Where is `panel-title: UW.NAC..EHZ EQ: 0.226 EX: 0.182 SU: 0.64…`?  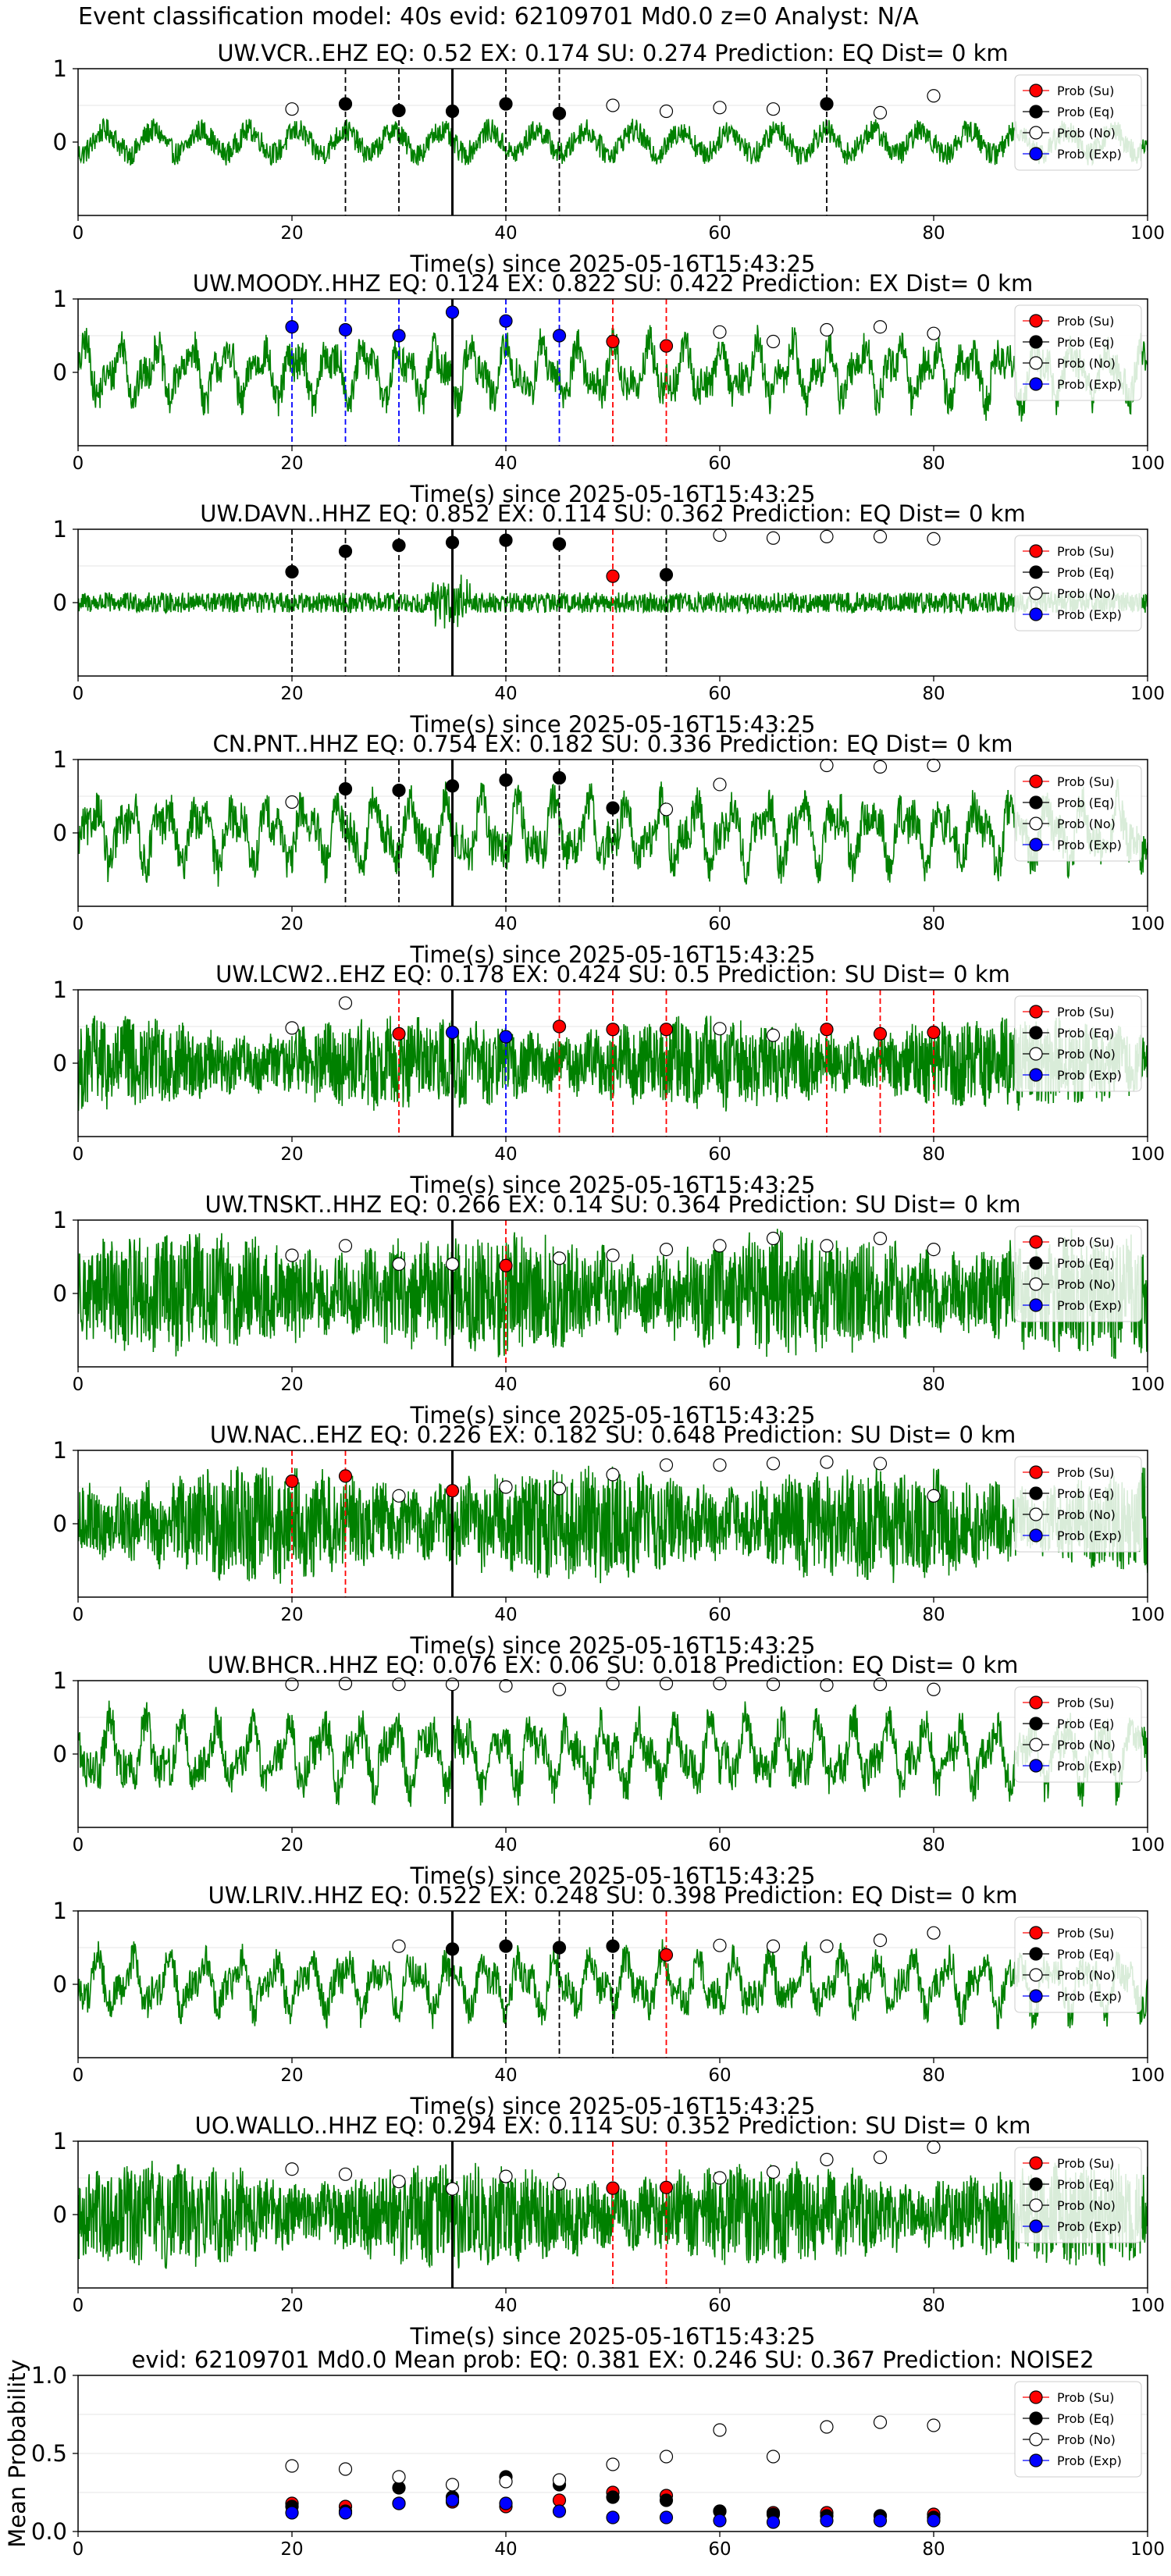
panel-title: UW.NAC..EHZ EQ: 0.226 EX: 0.182 SU: 0.64… is located at coordinates (613, 1434).